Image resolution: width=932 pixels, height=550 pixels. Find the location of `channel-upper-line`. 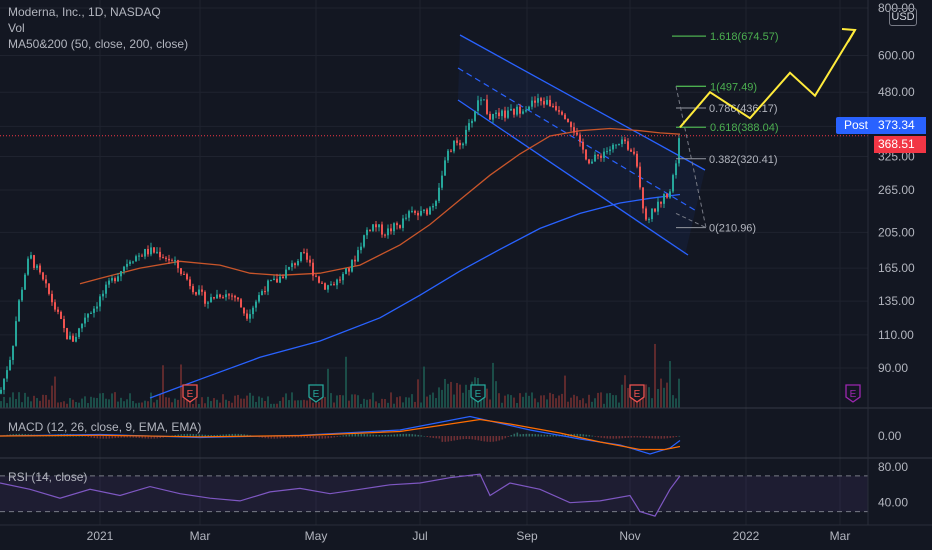

channel-upper-line is located at coordinates (582, 102).